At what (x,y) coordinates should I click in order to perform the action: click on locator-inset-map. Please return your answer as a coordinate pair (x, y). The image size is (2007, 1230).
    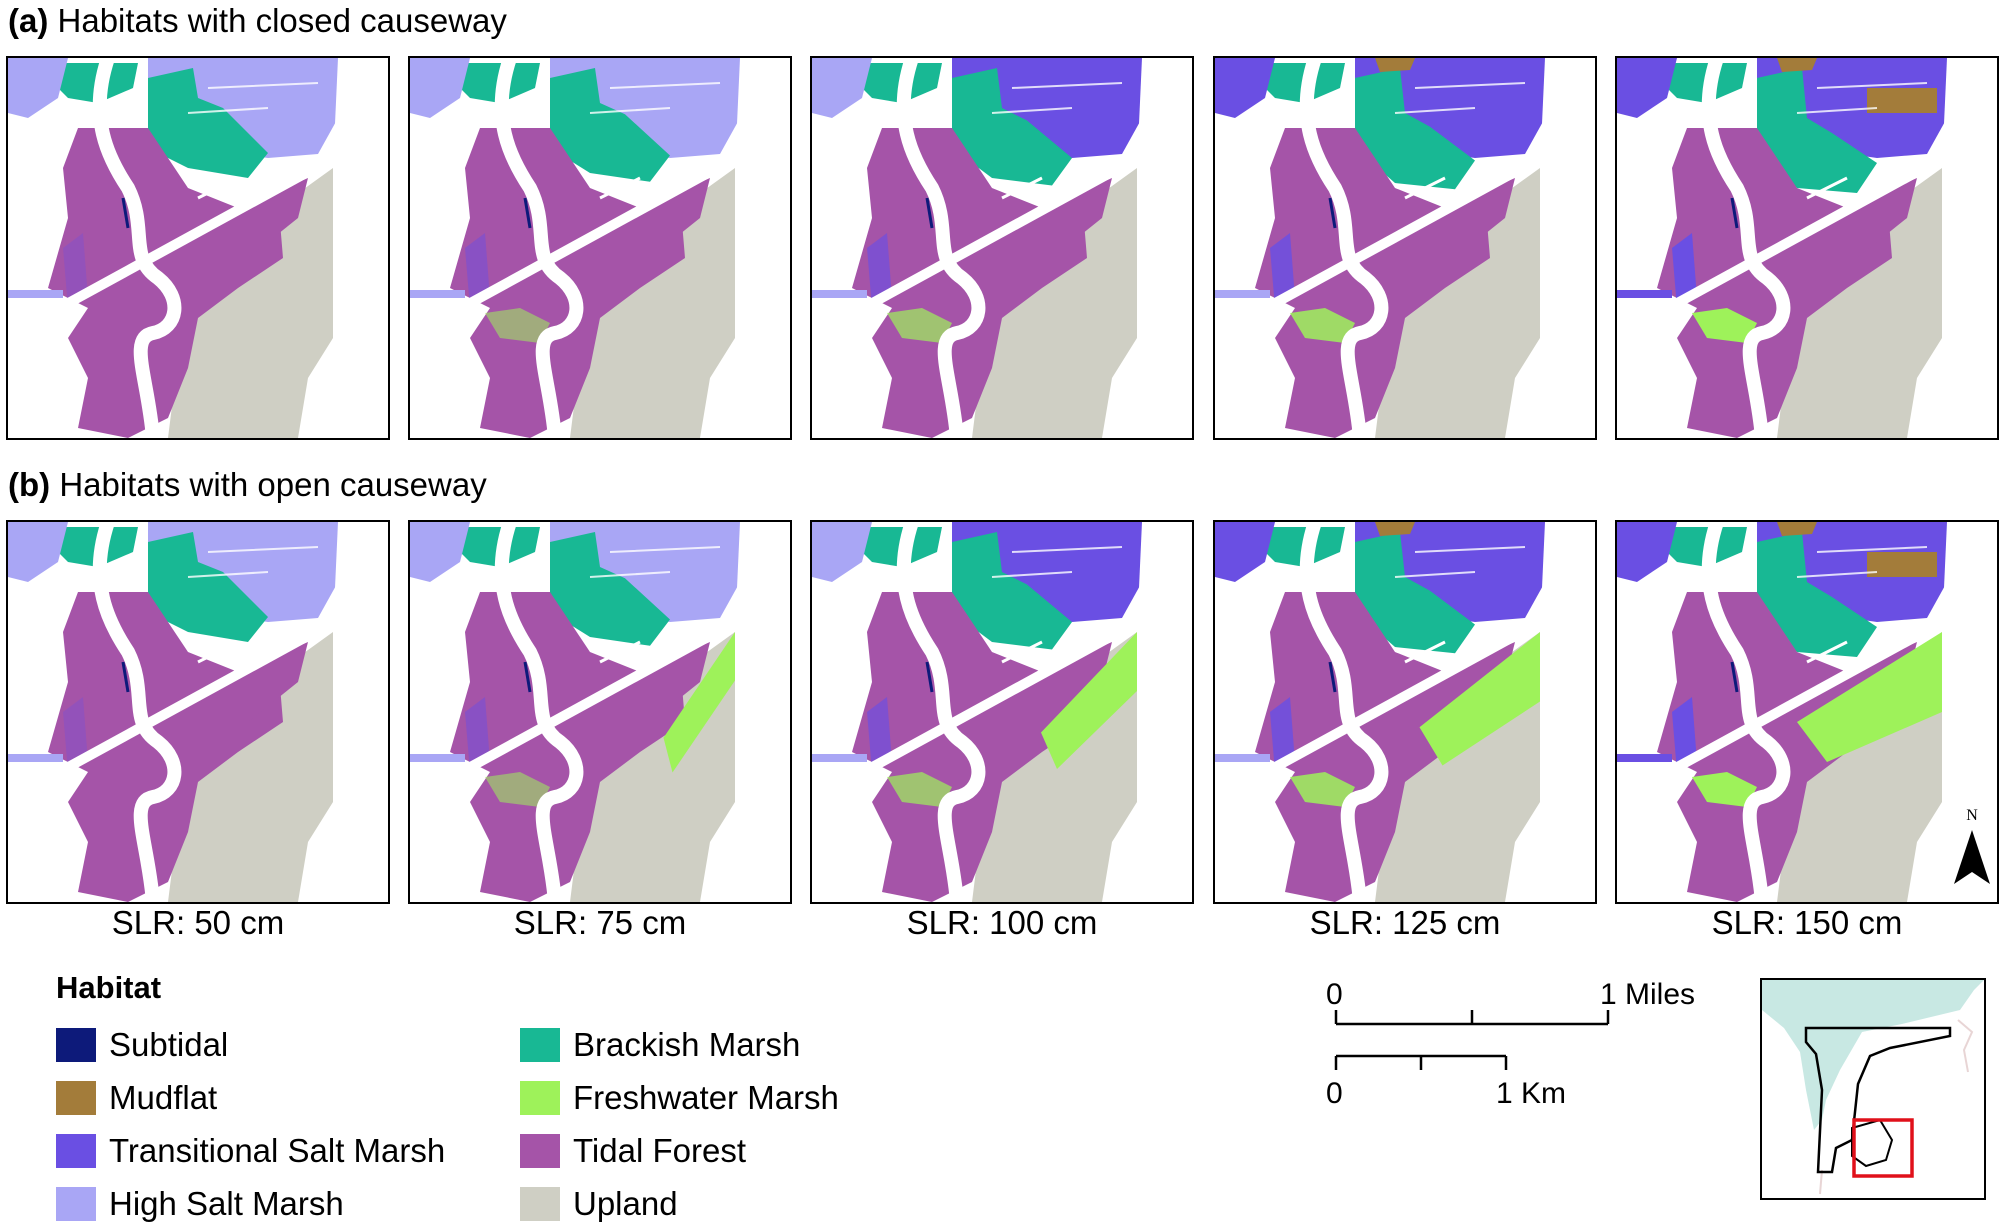
    Looking at the image, I should click on (1873, 1089).